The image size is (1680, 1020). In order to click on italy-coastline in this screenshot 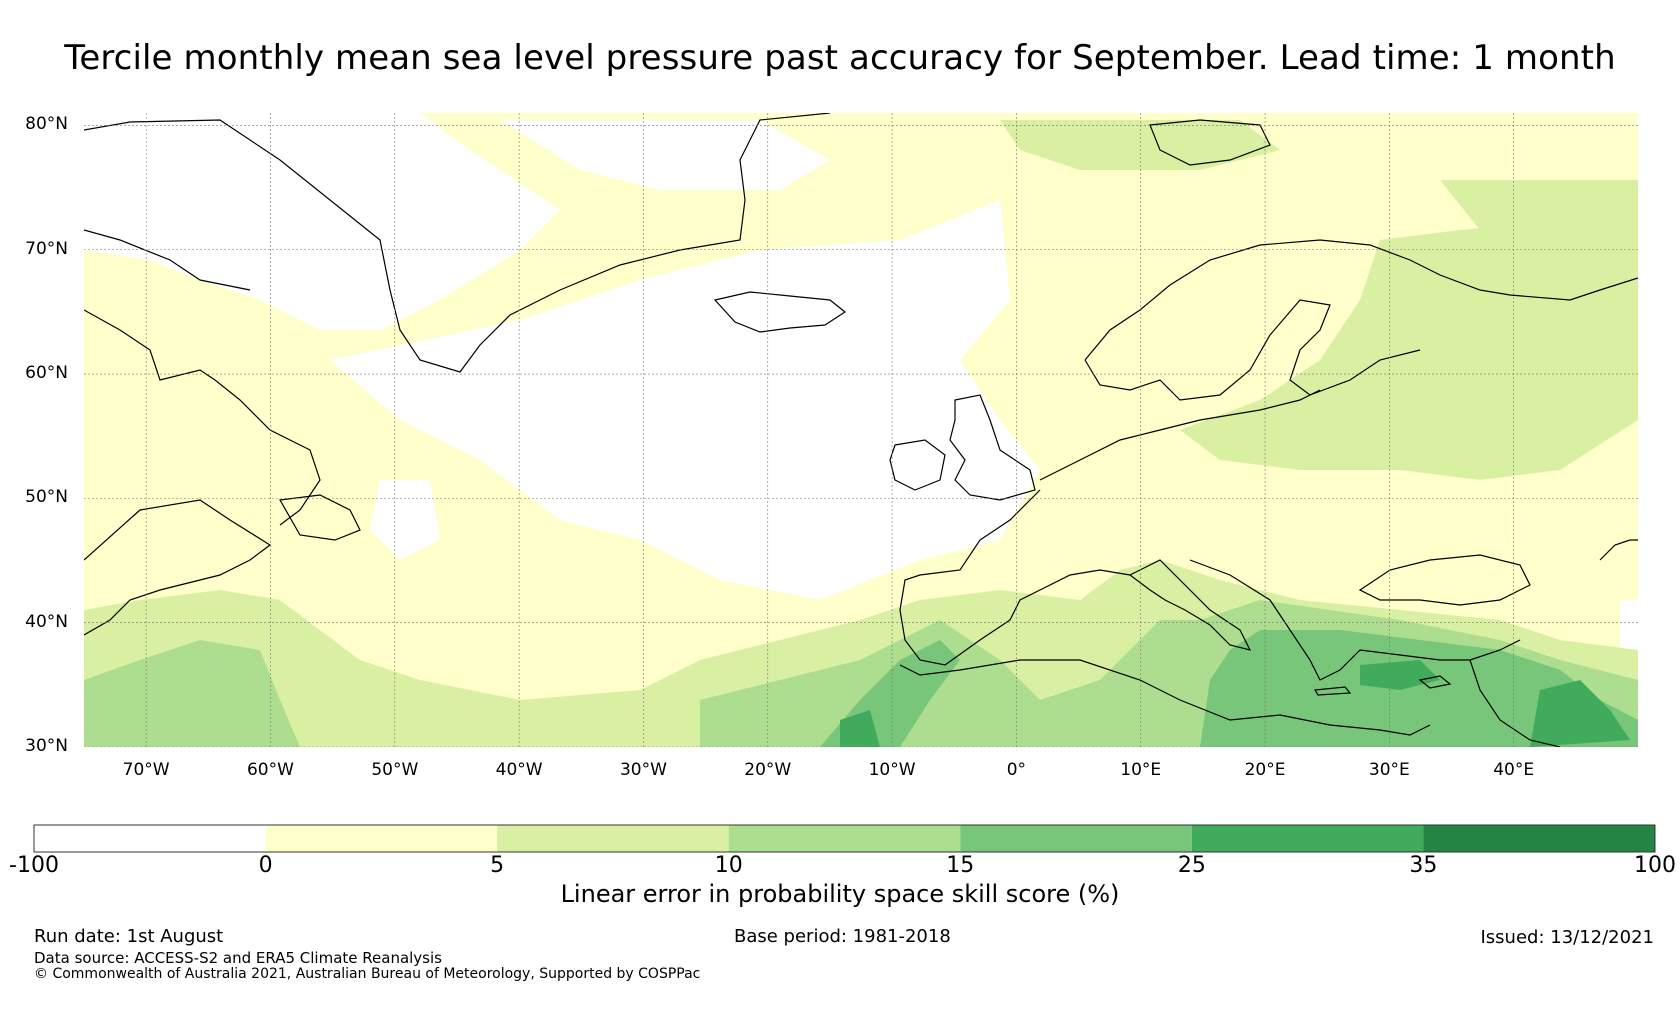, I will do `click(1190, 605)`.